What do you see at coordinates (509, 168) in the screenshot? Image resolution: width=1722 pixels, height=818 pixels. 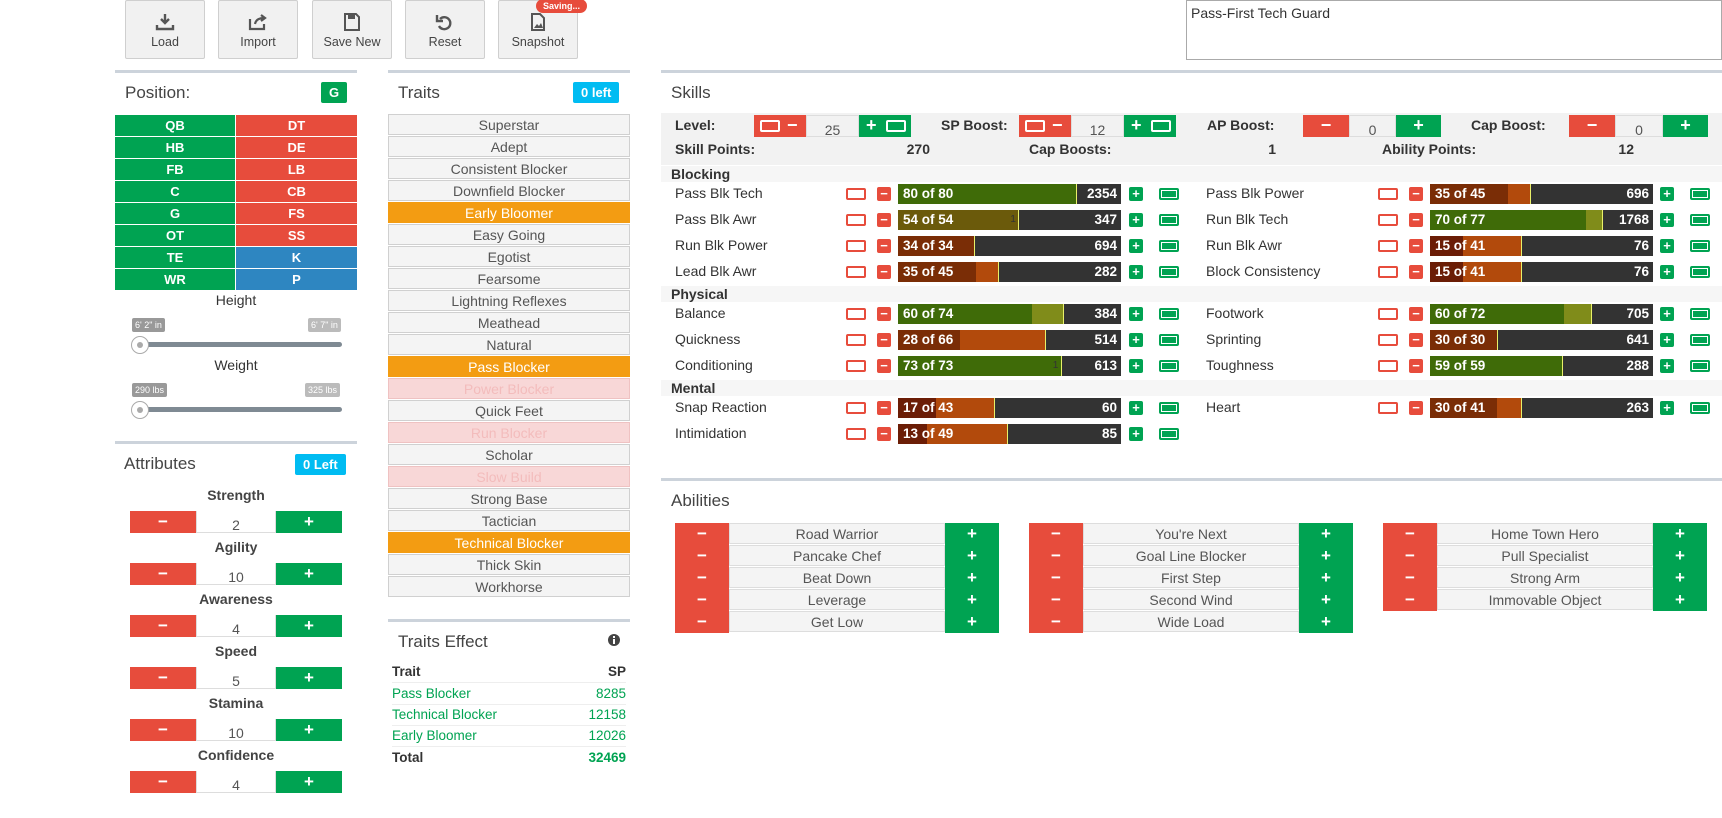 I see `trait-consistent-blocker: Consistent Blocker` at bounding box center [509, 168].